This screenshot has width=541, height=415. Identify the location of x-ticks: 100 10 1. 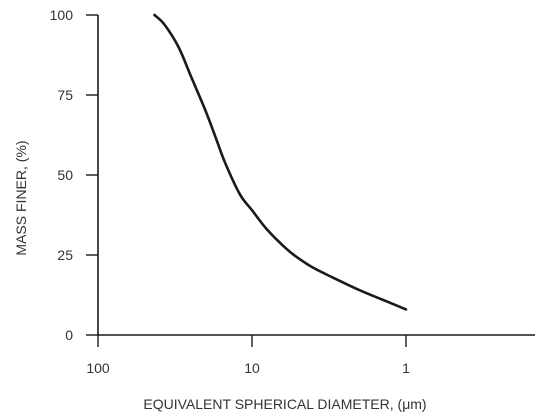
(248, 355).